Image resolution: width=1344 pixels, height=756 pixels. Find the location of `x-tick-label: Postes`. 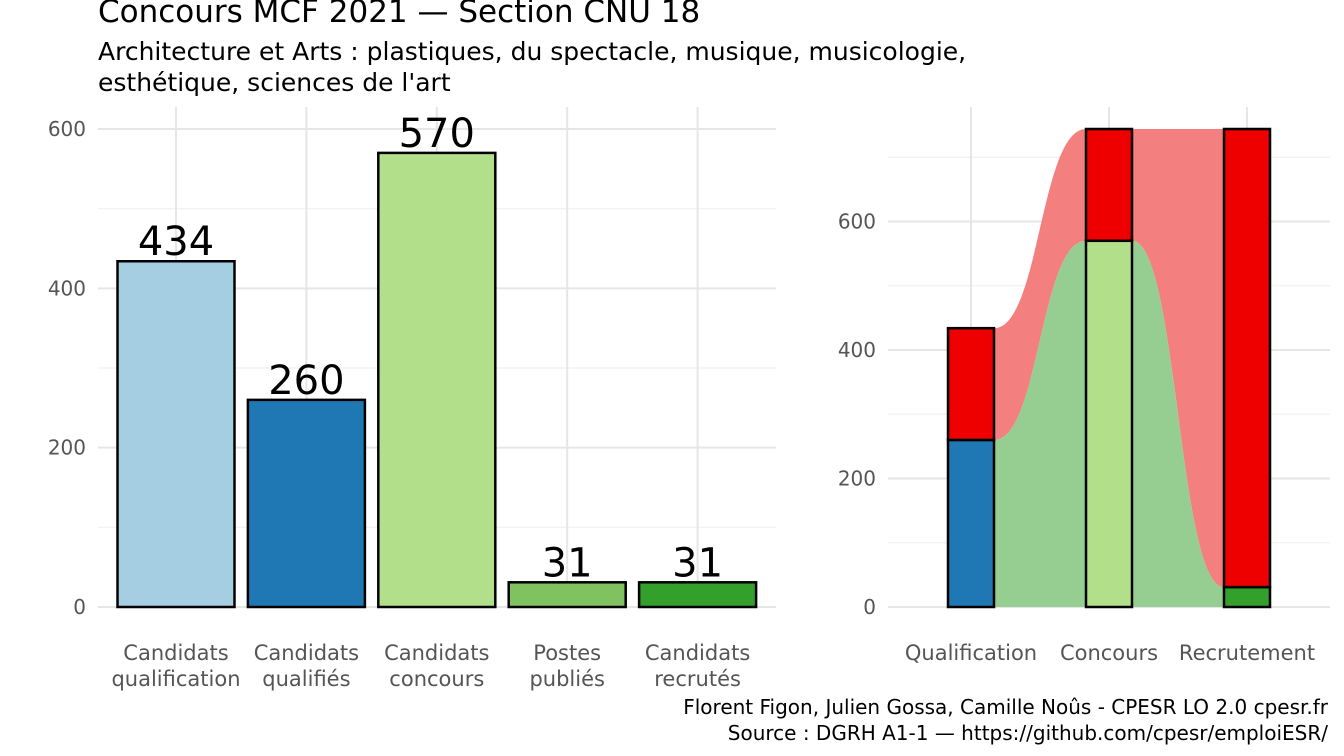

x-tick-label: Postes is located at coordinates (567, 653).